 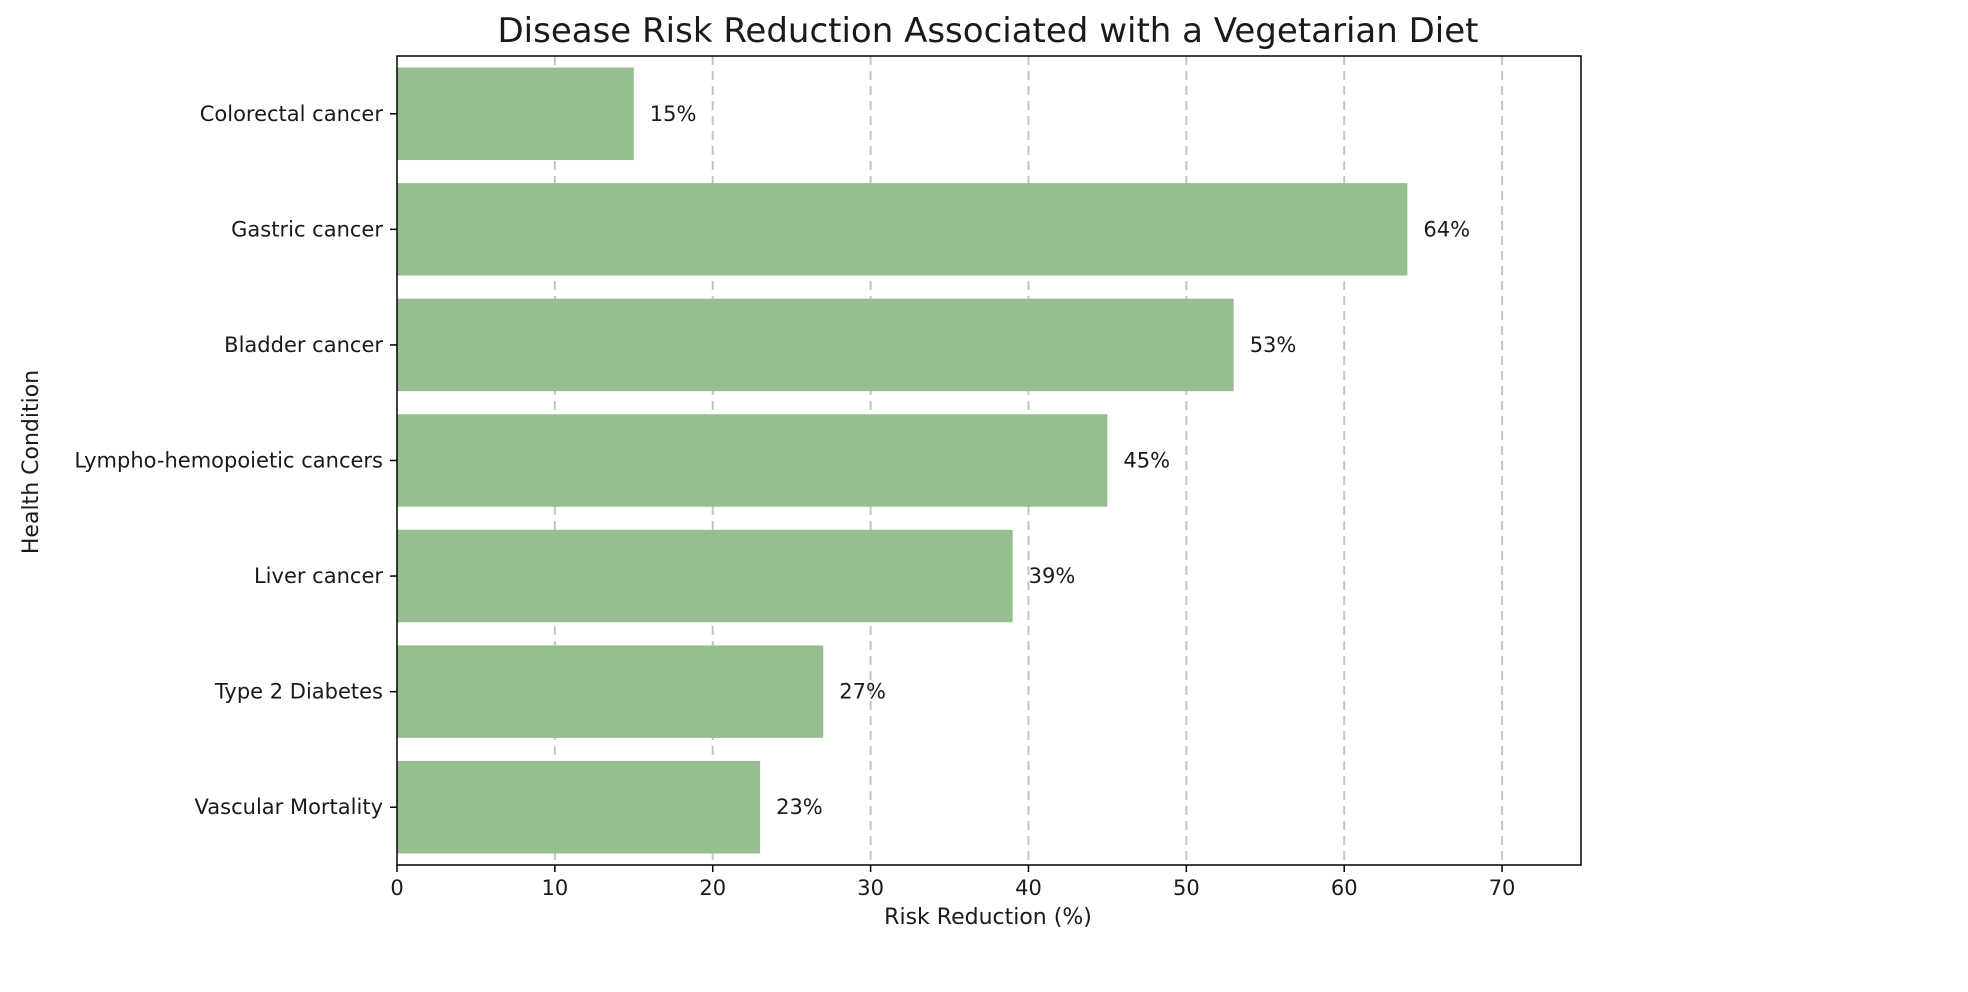 What do you see at coordinates (1186, 888) in the screenshot?
I see `x-tick-label: 50` at bounding box center [1186, 888].